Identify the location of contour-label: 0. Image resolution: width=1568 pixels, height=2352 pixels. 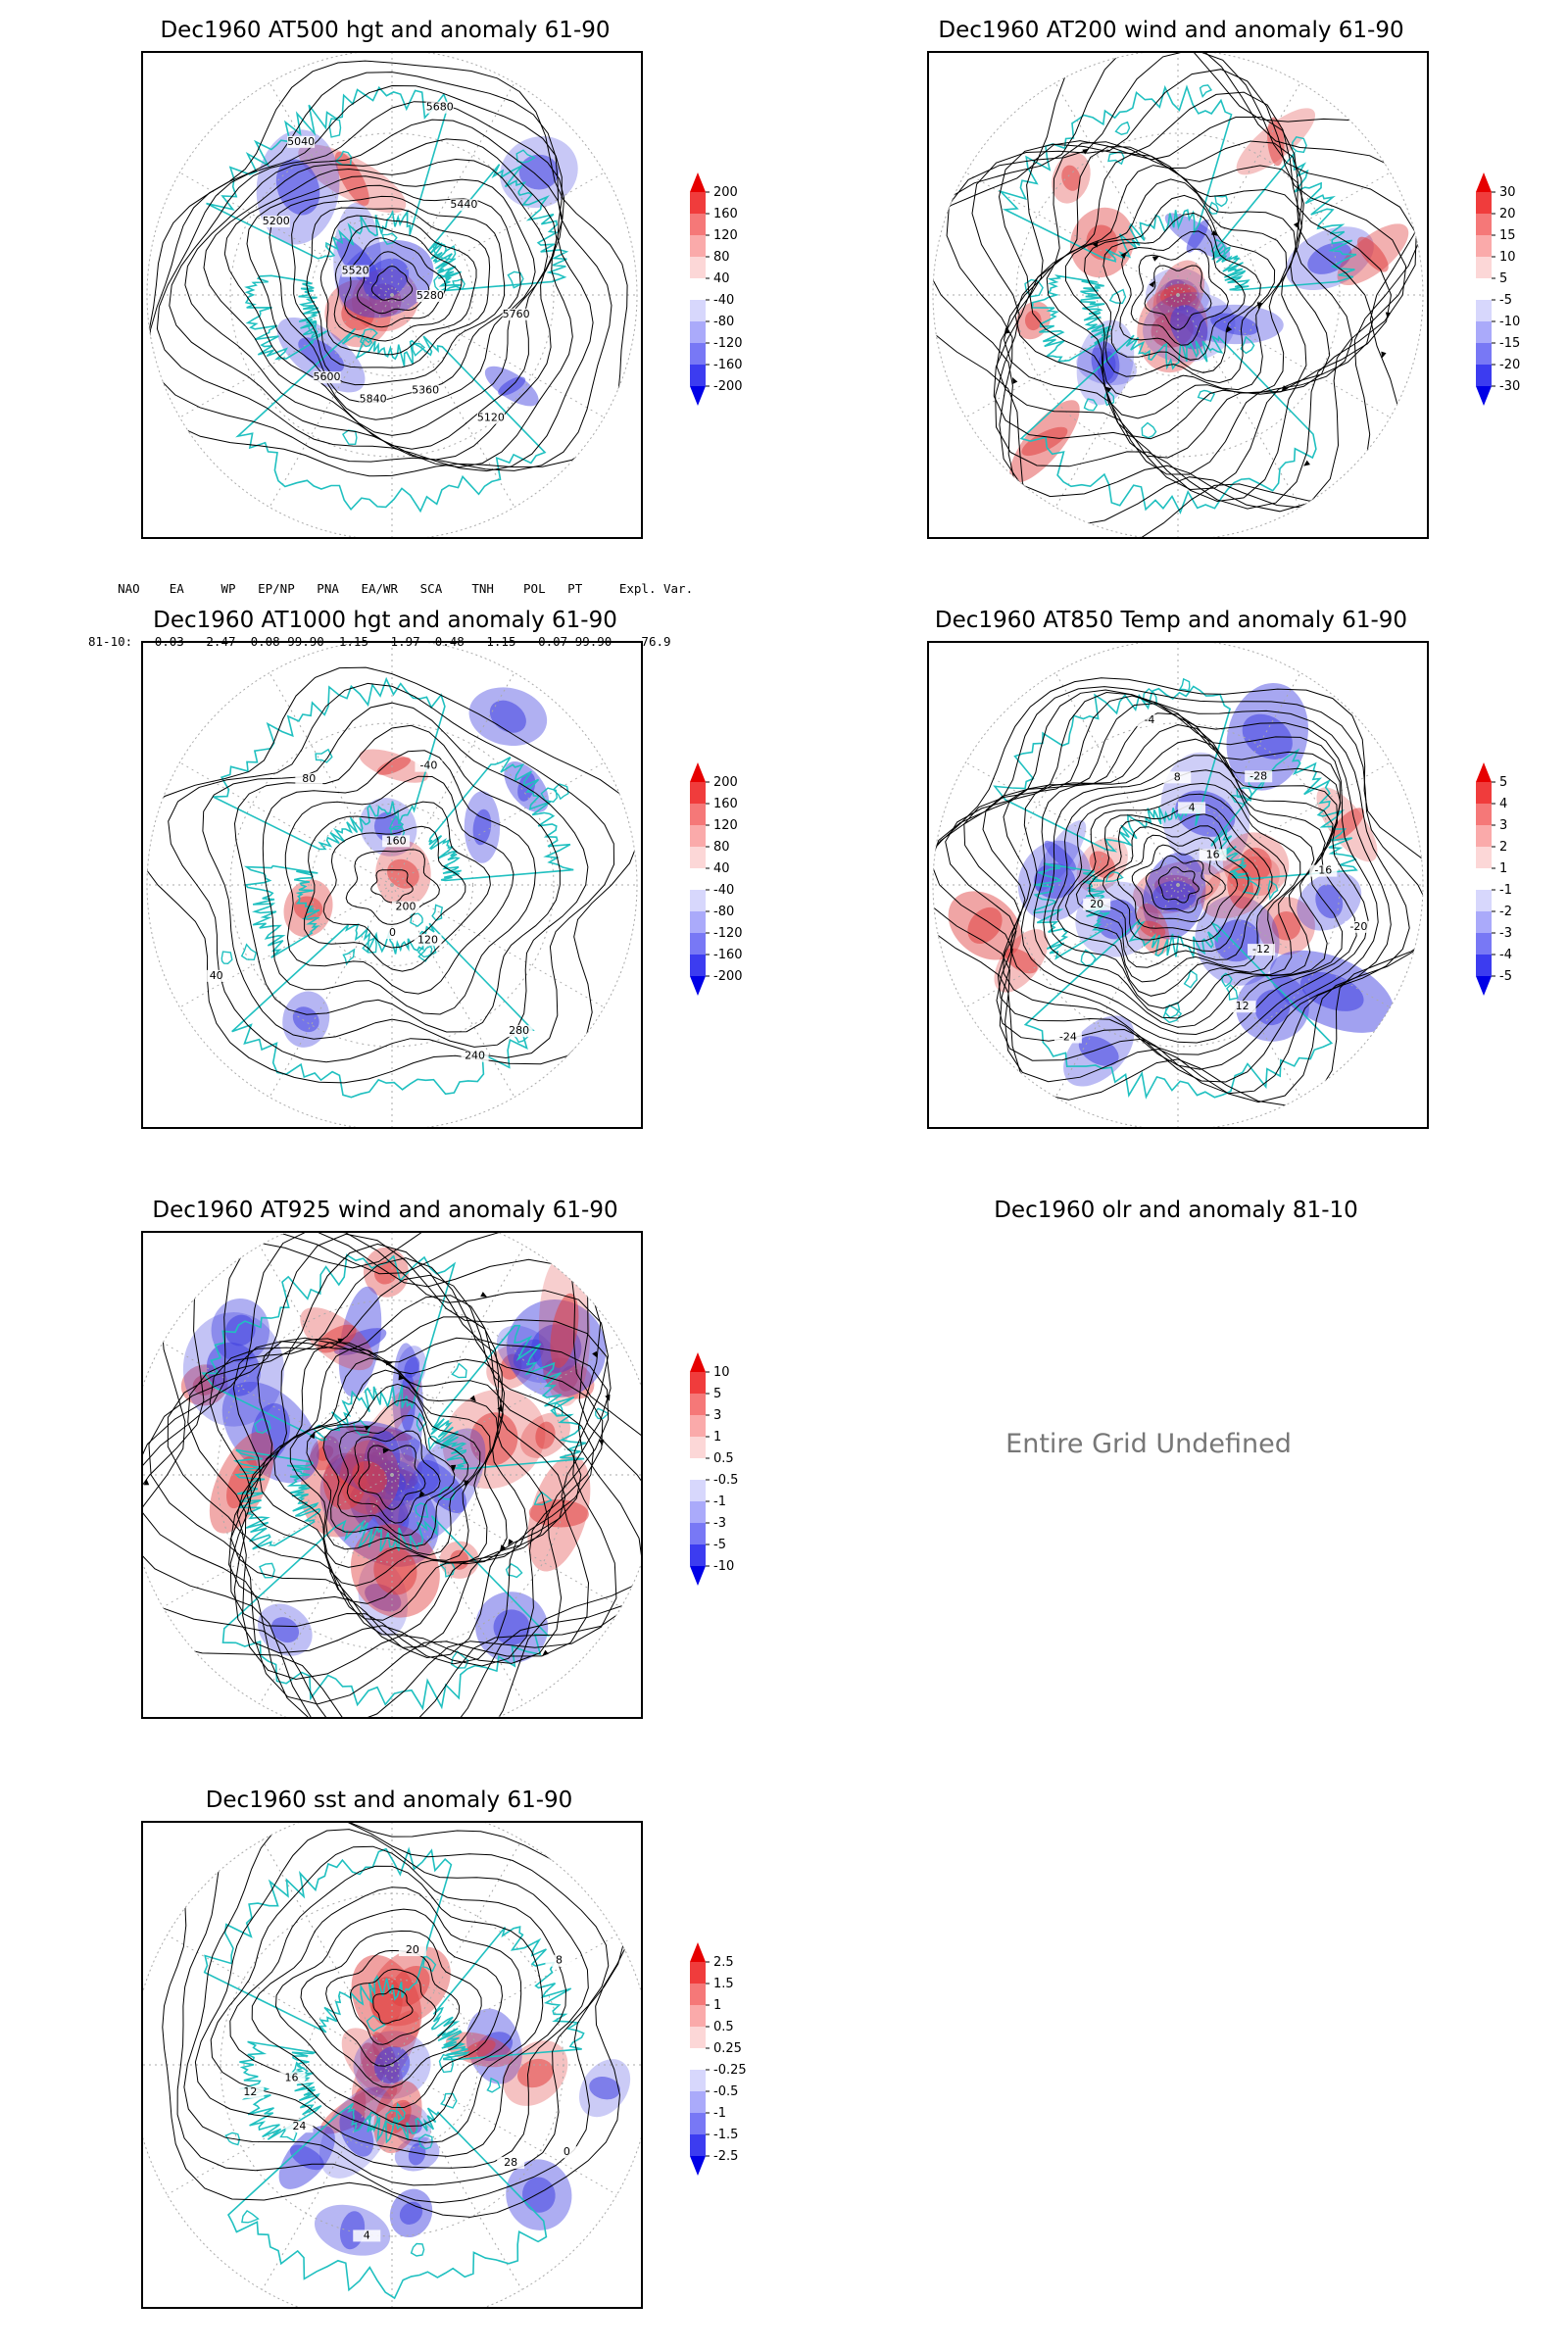
(567, 2151).